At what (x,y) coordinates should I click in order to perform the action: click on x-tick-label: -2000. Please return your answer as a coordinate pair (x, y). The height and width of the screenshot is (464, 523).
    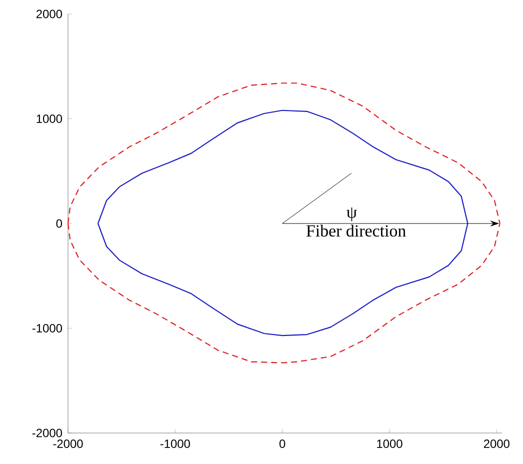
    Looking at the image, I should click on (68, 444).